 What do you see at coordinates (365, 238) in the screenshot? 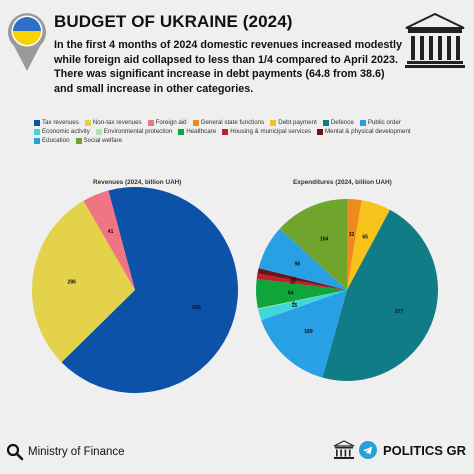
I see `slice-label: 65` at bounding box center [365, 238].